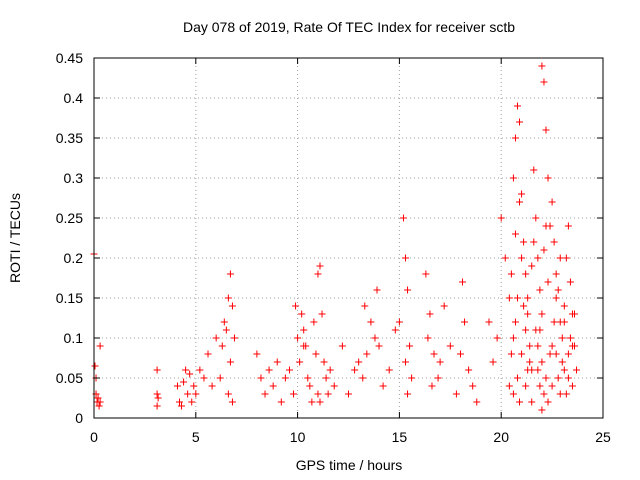  What do you see at coordinates (298, 437) in the screenshot?
I see `x-tick-label: 10` at bounding box center [298, 437].